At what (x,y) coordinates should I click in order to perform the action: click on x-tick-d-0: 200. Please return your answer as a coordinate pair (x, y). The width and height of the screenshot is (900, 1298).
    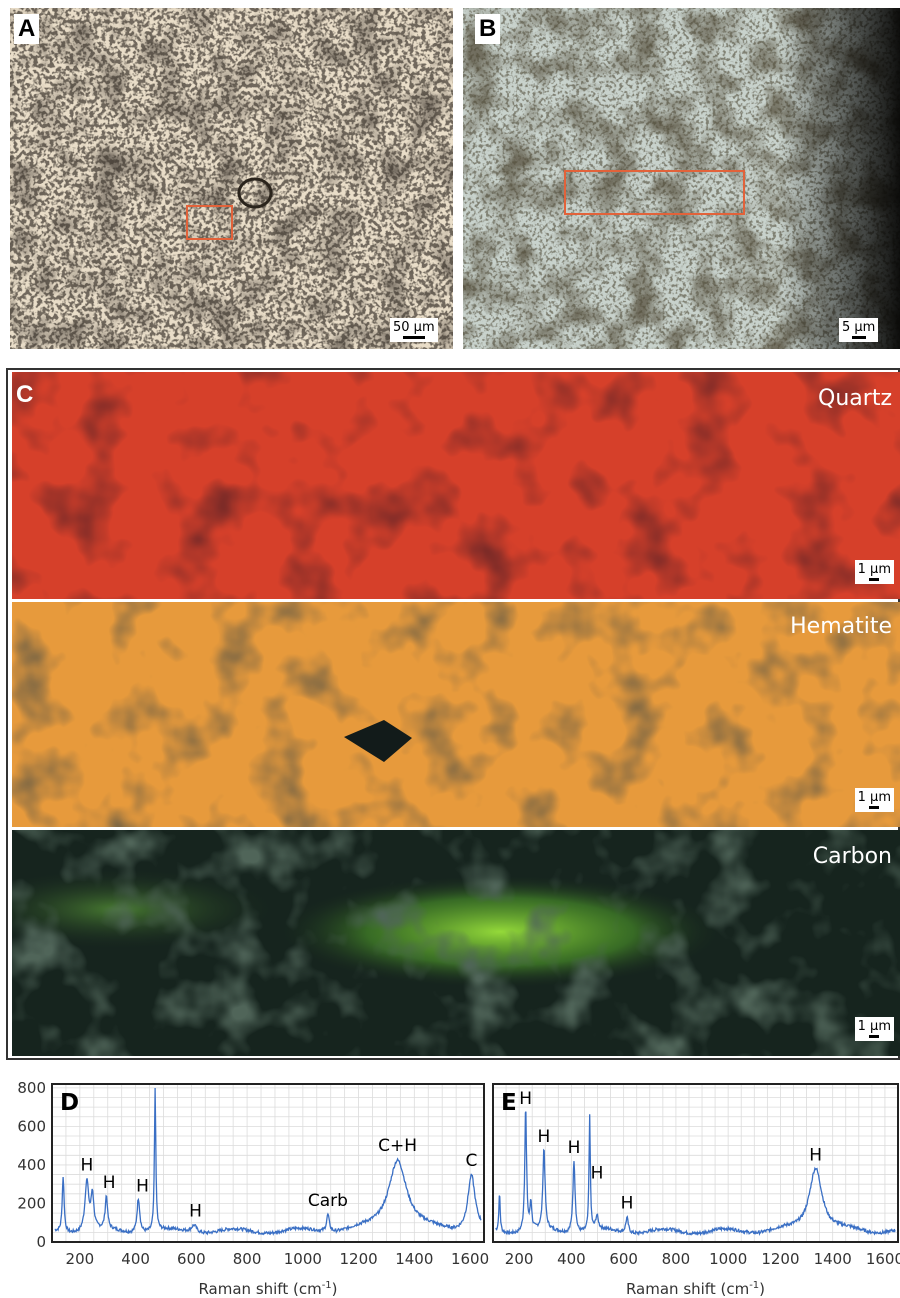
    Looking at the image, I should click on (80, 1259).